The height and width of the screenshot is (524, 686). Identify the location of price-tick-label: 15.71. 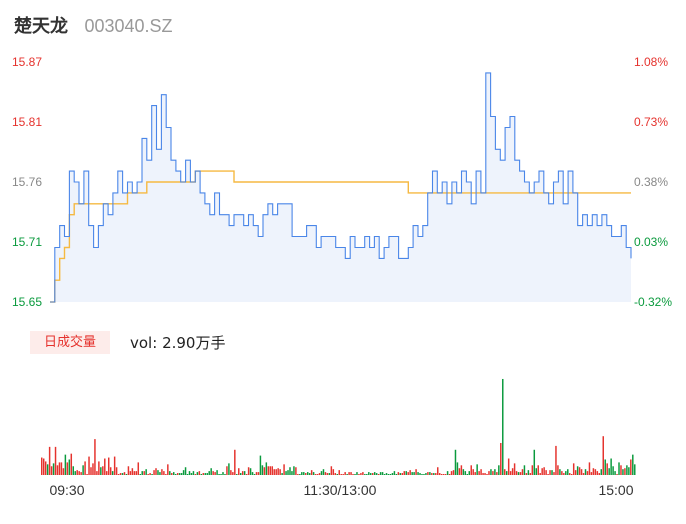
(27, 242).